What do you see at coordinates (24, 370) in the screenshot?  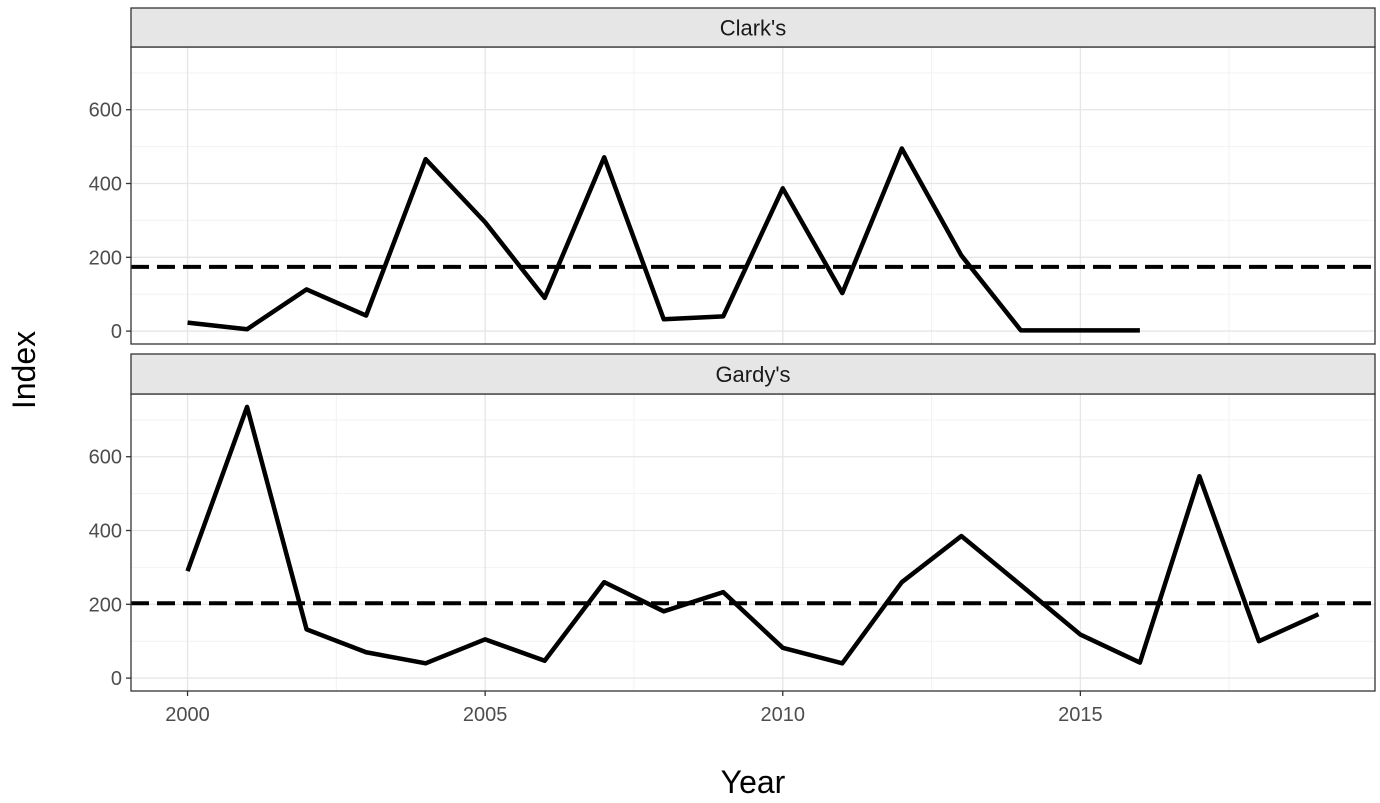 I see `y-axis-title: Index` at bounding box center [24, 370].